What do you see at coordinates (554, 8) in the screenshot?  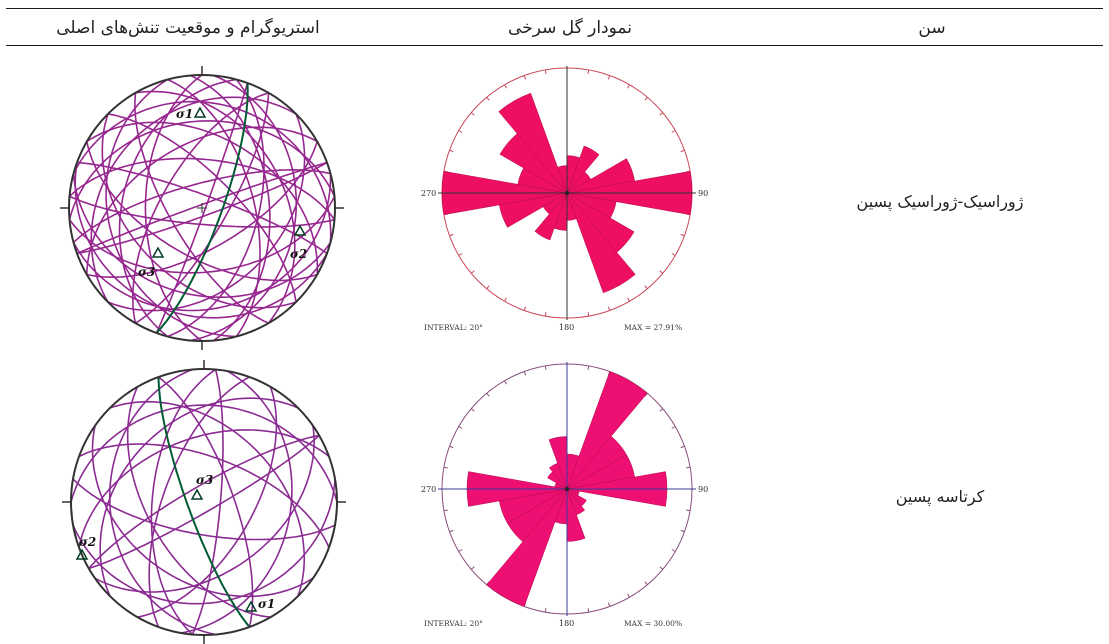 I see `table-top-rule` at bounding box center [554, 8].